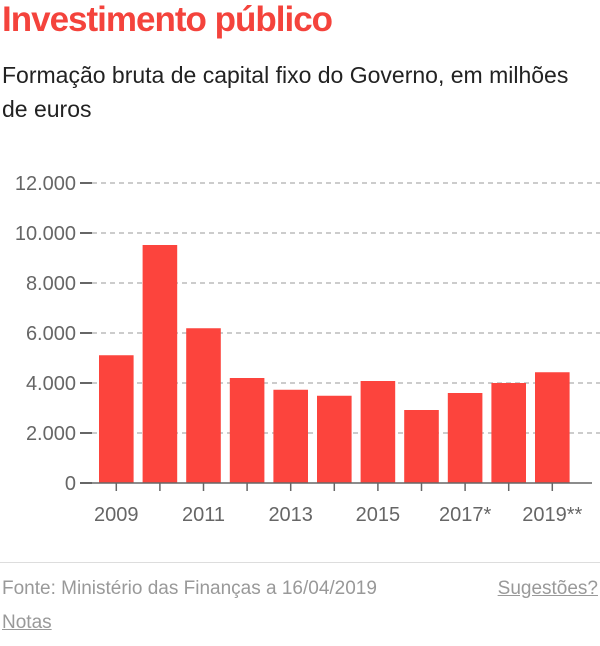  What do you see at coordinates (70, 484) in the screenshot?
I see `y-tick-label: 0` at bounding box center [70, 484].